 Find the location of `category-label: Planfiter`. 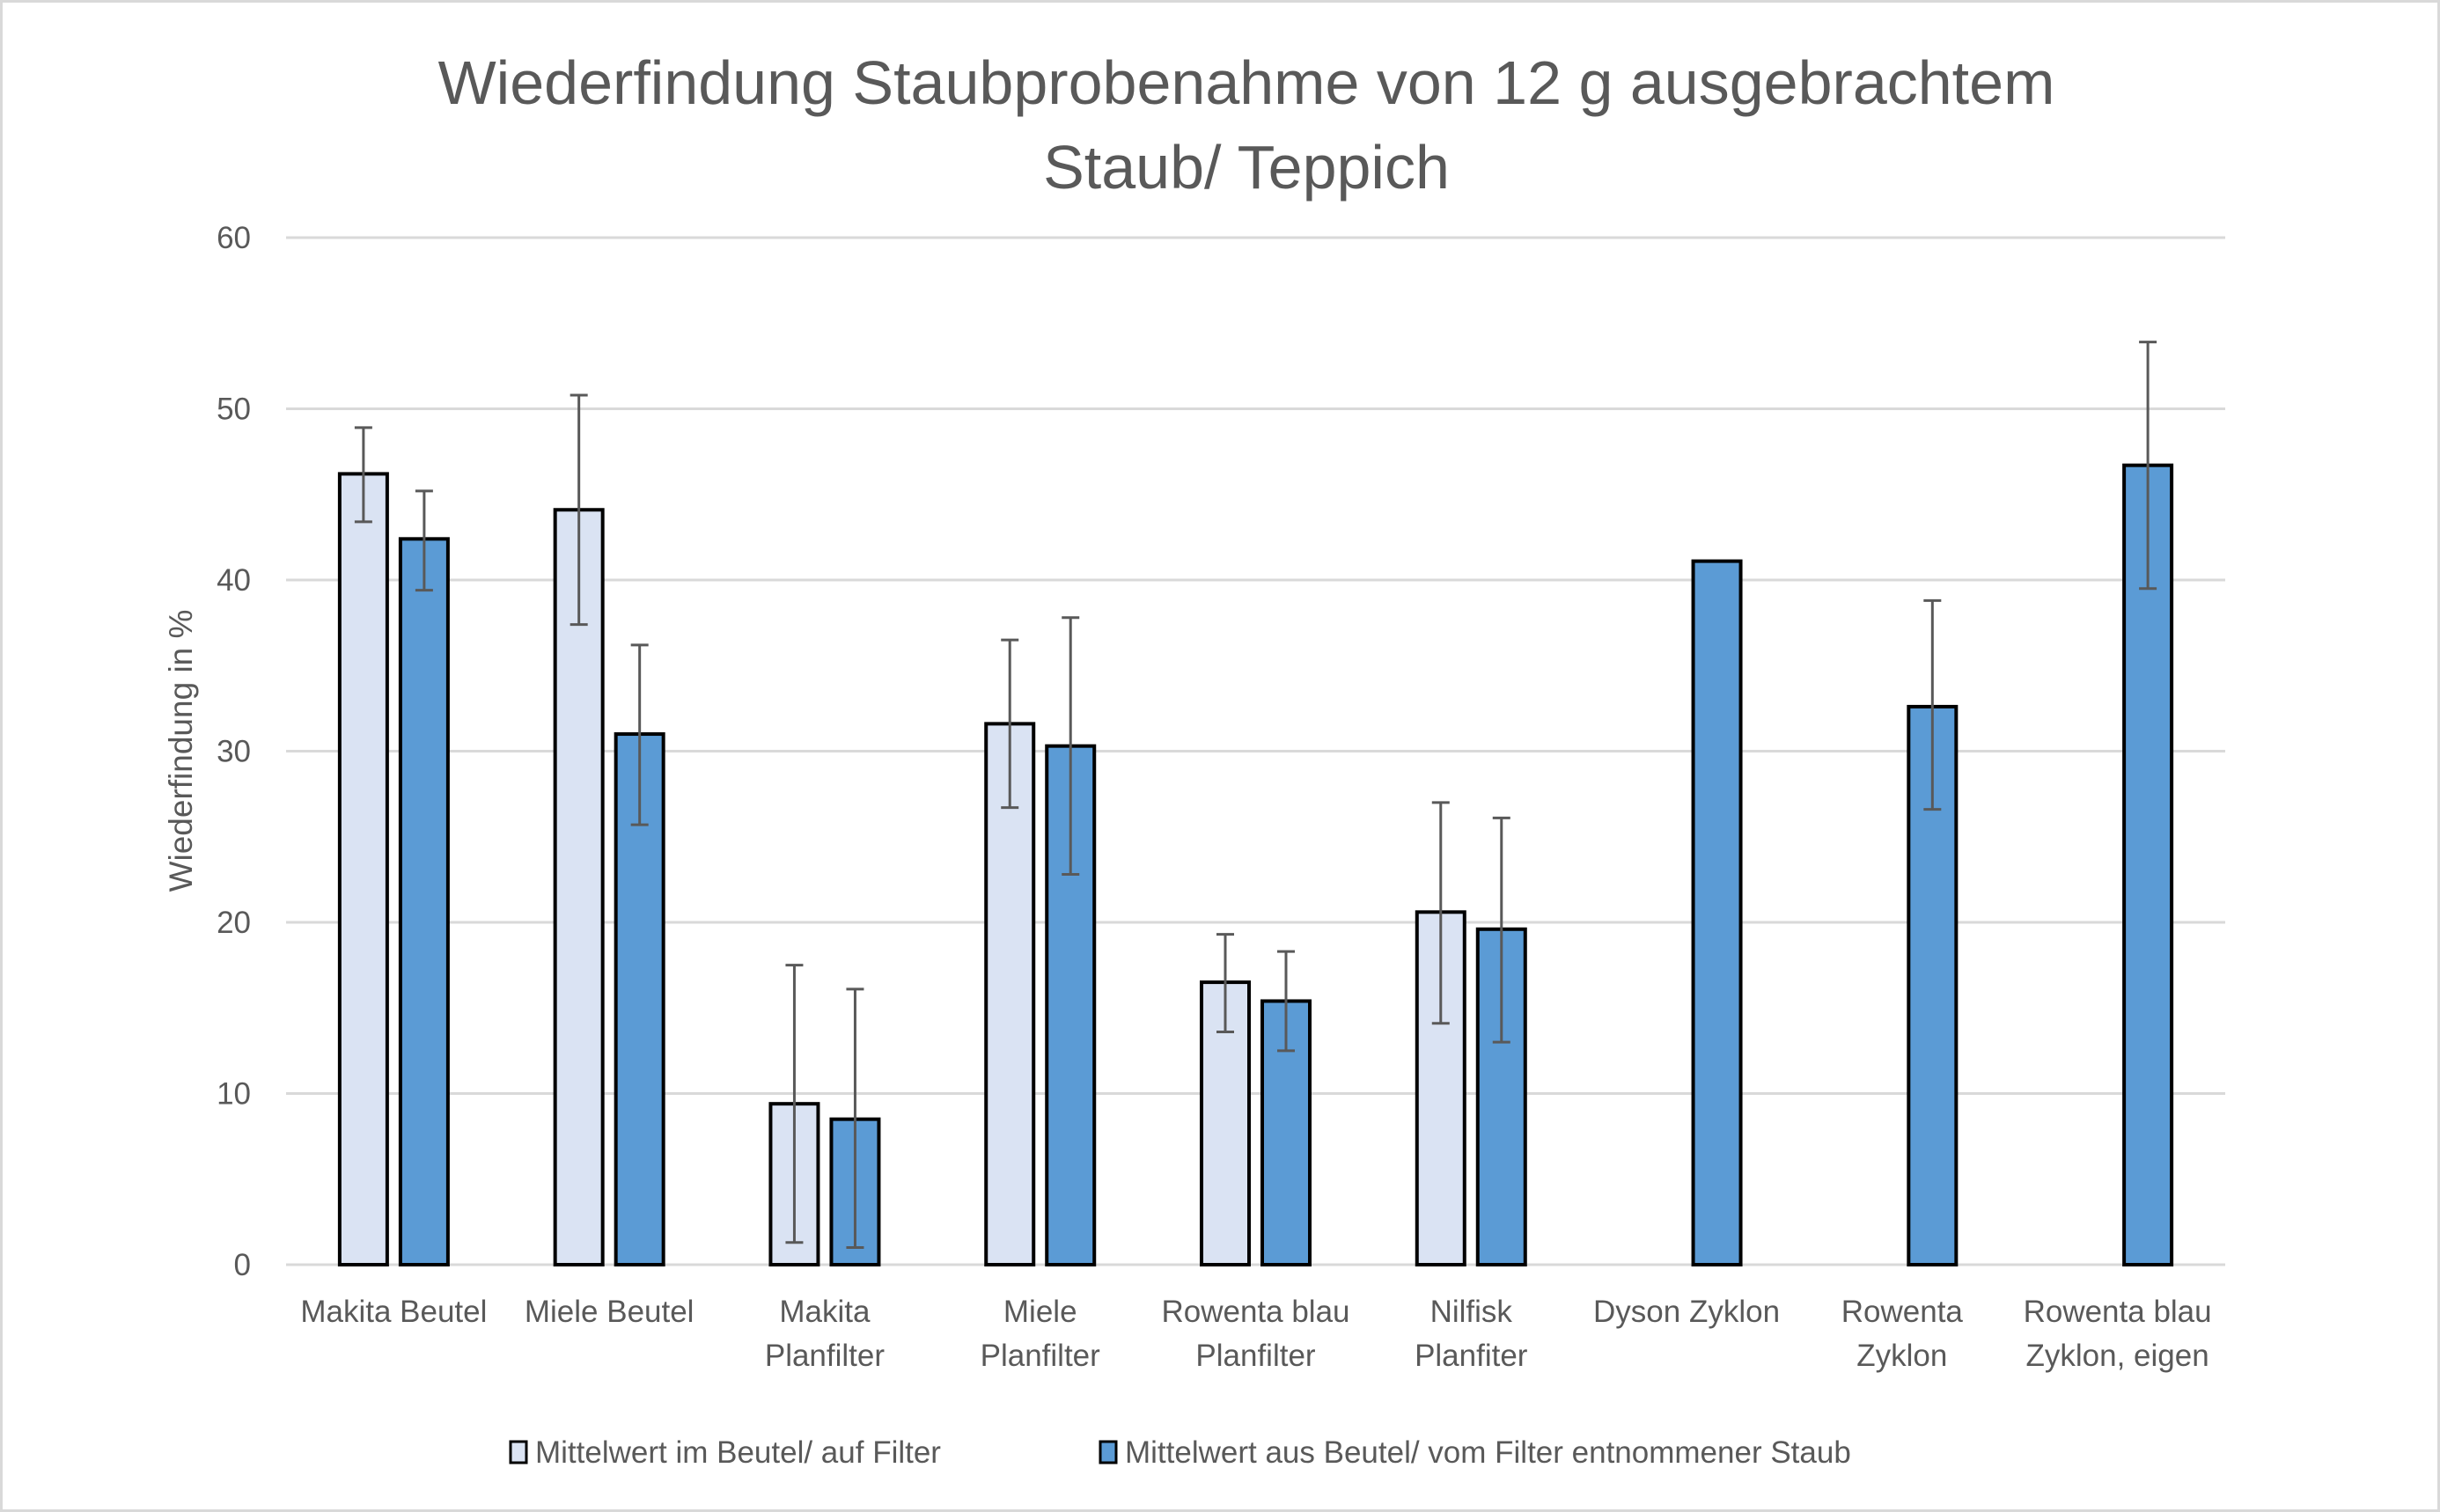

category-label: Planfiter is located at coordinates (1471, 1356).